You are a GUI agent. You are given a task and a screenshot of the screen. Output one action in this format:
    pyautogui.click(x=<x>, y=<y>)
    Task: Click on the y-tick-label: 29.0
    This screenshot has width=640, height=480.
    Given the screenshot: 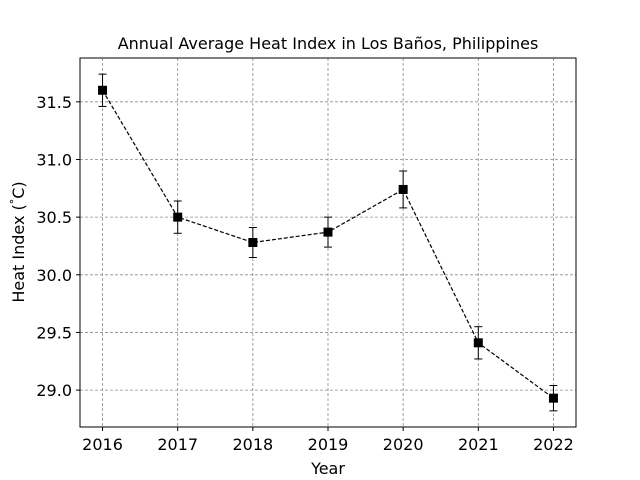 What is the action you would take?
    pyautogui.click(x=54, y=390)
    